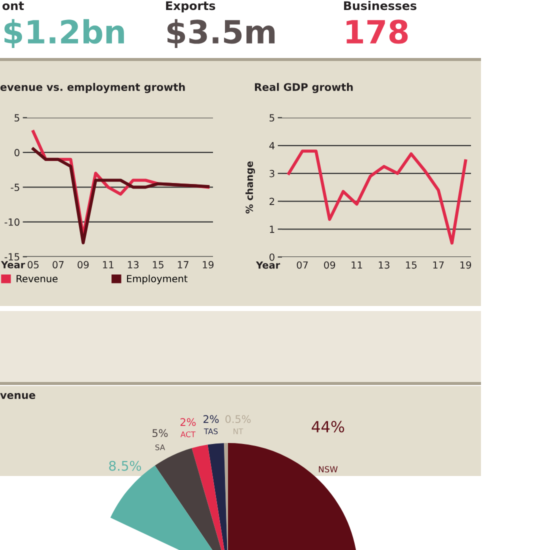  Describe the element at coordinates (328, 426) in the screenshot. I see `data-label: 44%` at that location.